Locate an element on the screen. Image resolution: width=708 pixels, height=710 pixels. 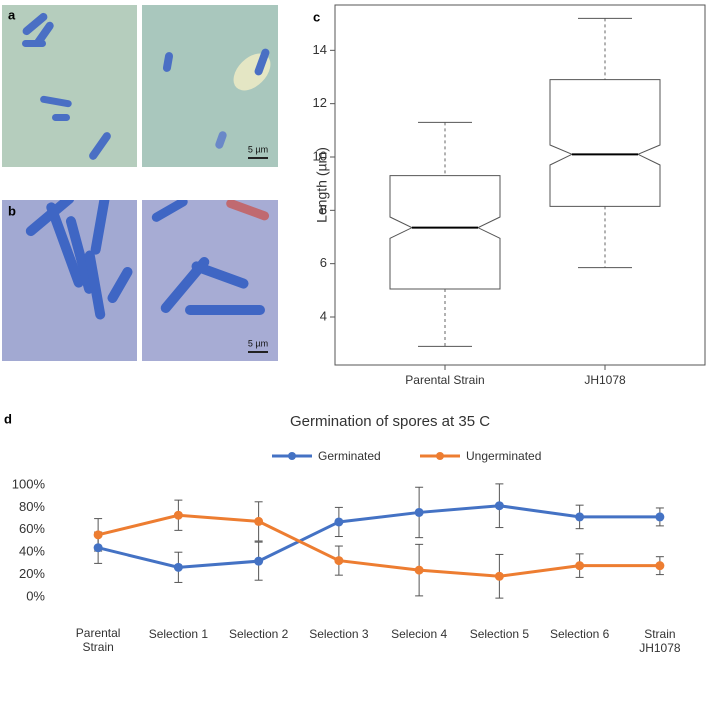
y-tick-label: 14 is located at coordinates (320, 49).